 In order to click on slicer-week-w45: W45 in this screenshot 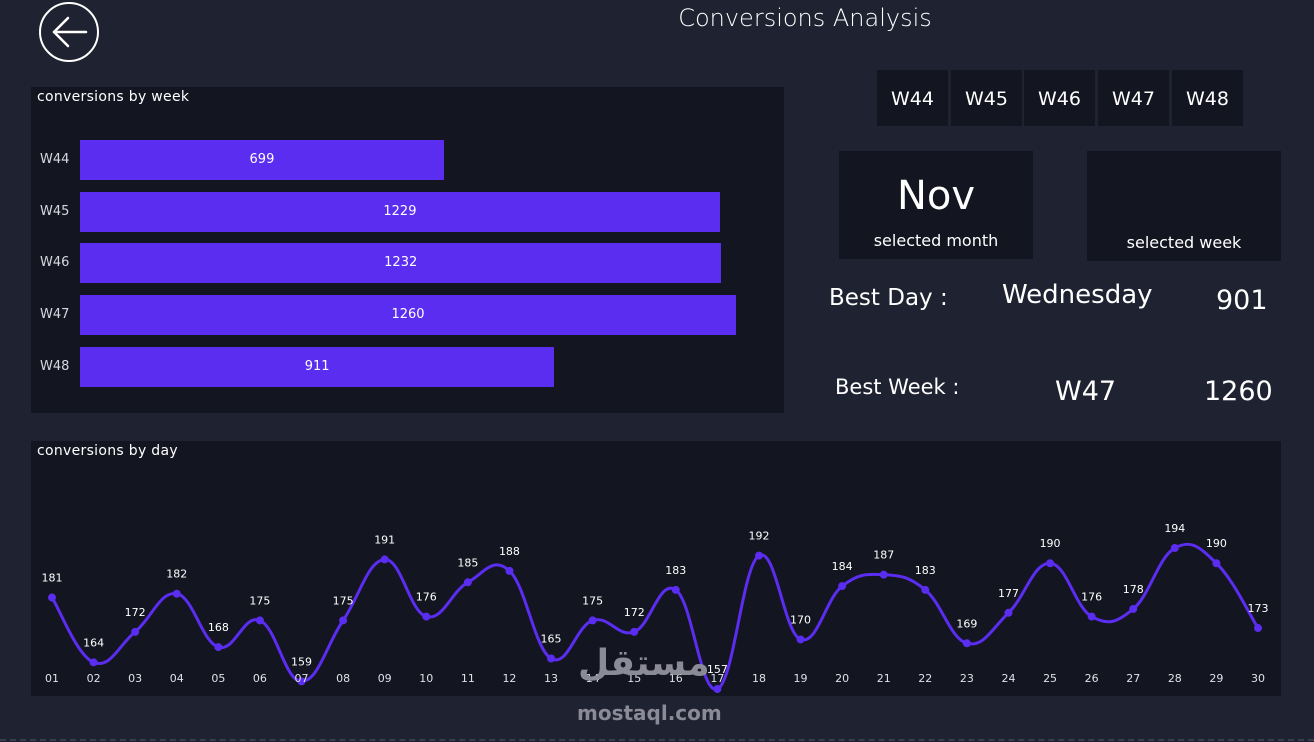, I will do `click(986, 98)`.